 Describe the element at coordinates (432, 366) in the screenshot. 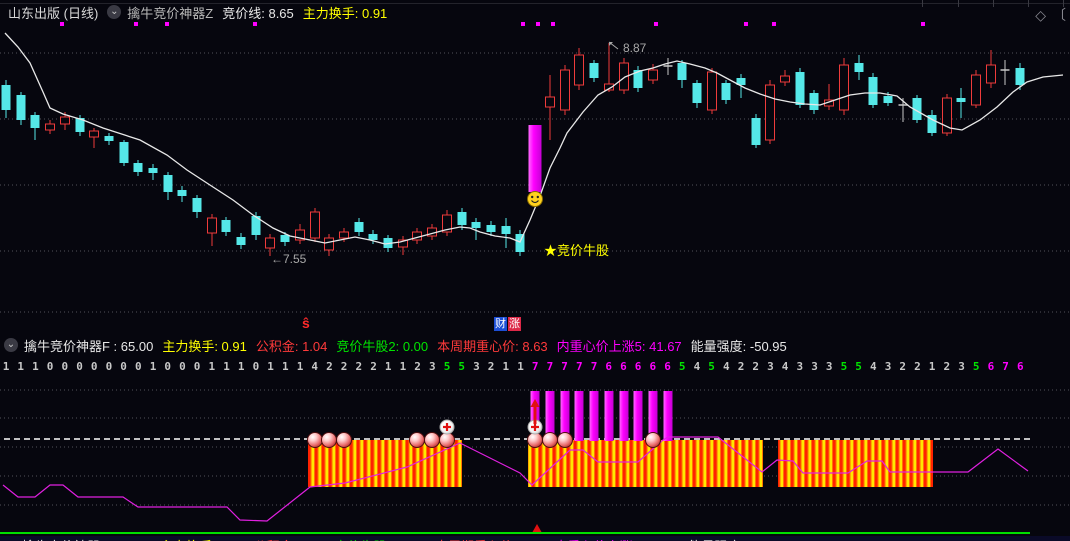

I see `col-value: 3` at that location.